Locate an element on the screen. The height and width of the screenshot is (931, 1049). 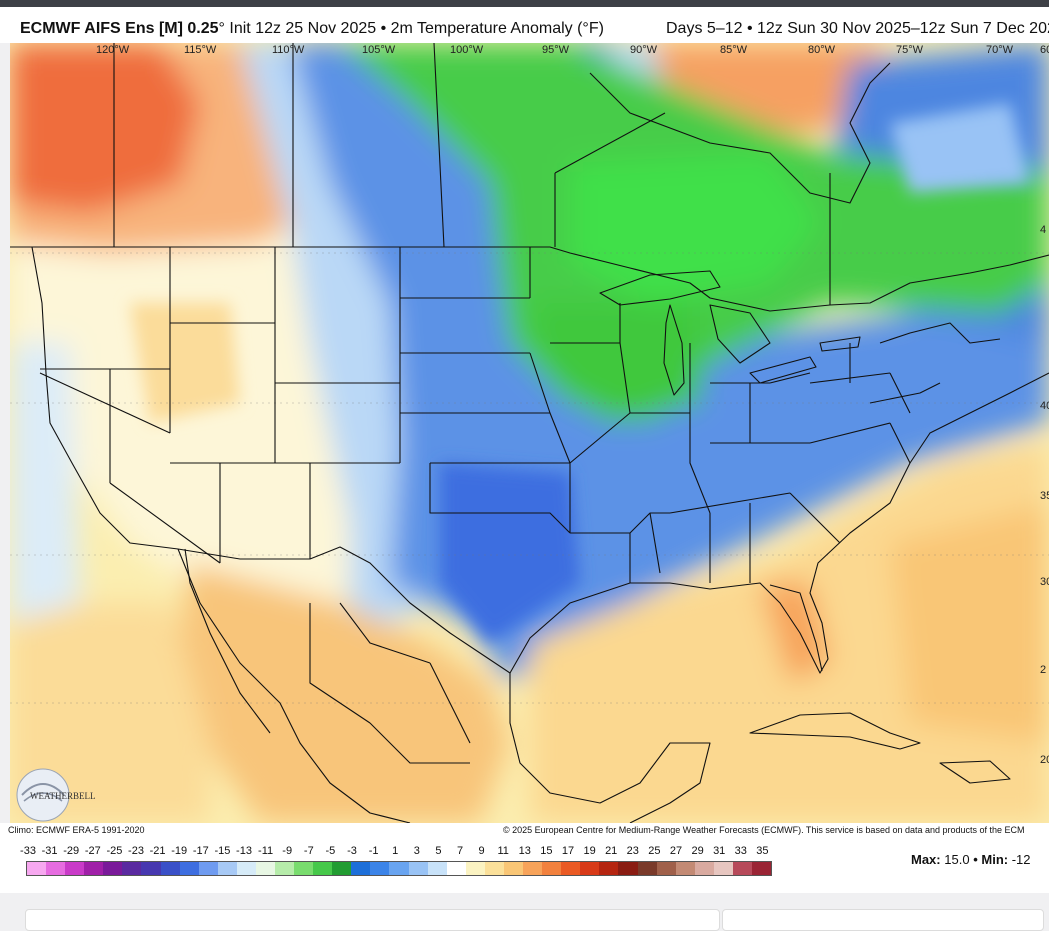
colorbar-tick-label: -1 is located at coordinates (373, 851).